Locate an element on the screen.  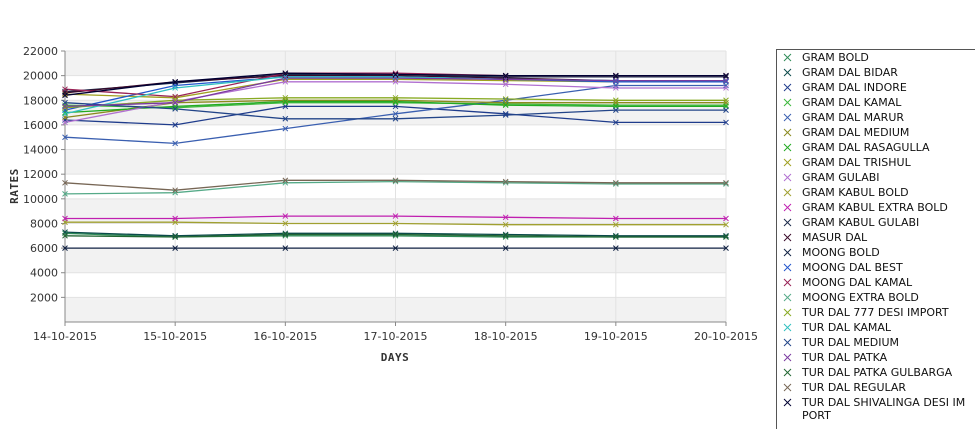
legend-item: GRAM BOLD is located at coordinates (876, 57).